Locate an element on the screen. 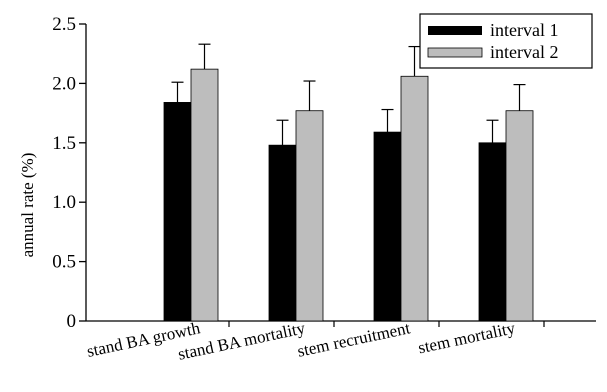 This screenshot has width=607, height=392. y-tick-label: 0.5 is located at coordinates (64, 262).